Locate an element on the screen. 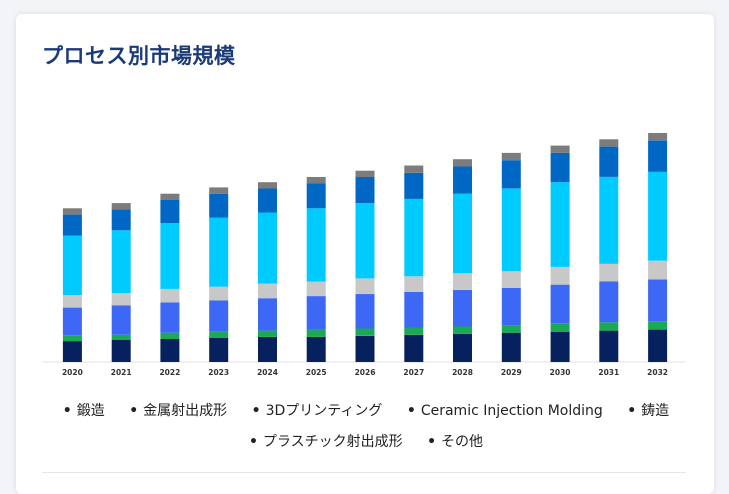  x-tick-label: 2024 is located at coordinates (267, 372).